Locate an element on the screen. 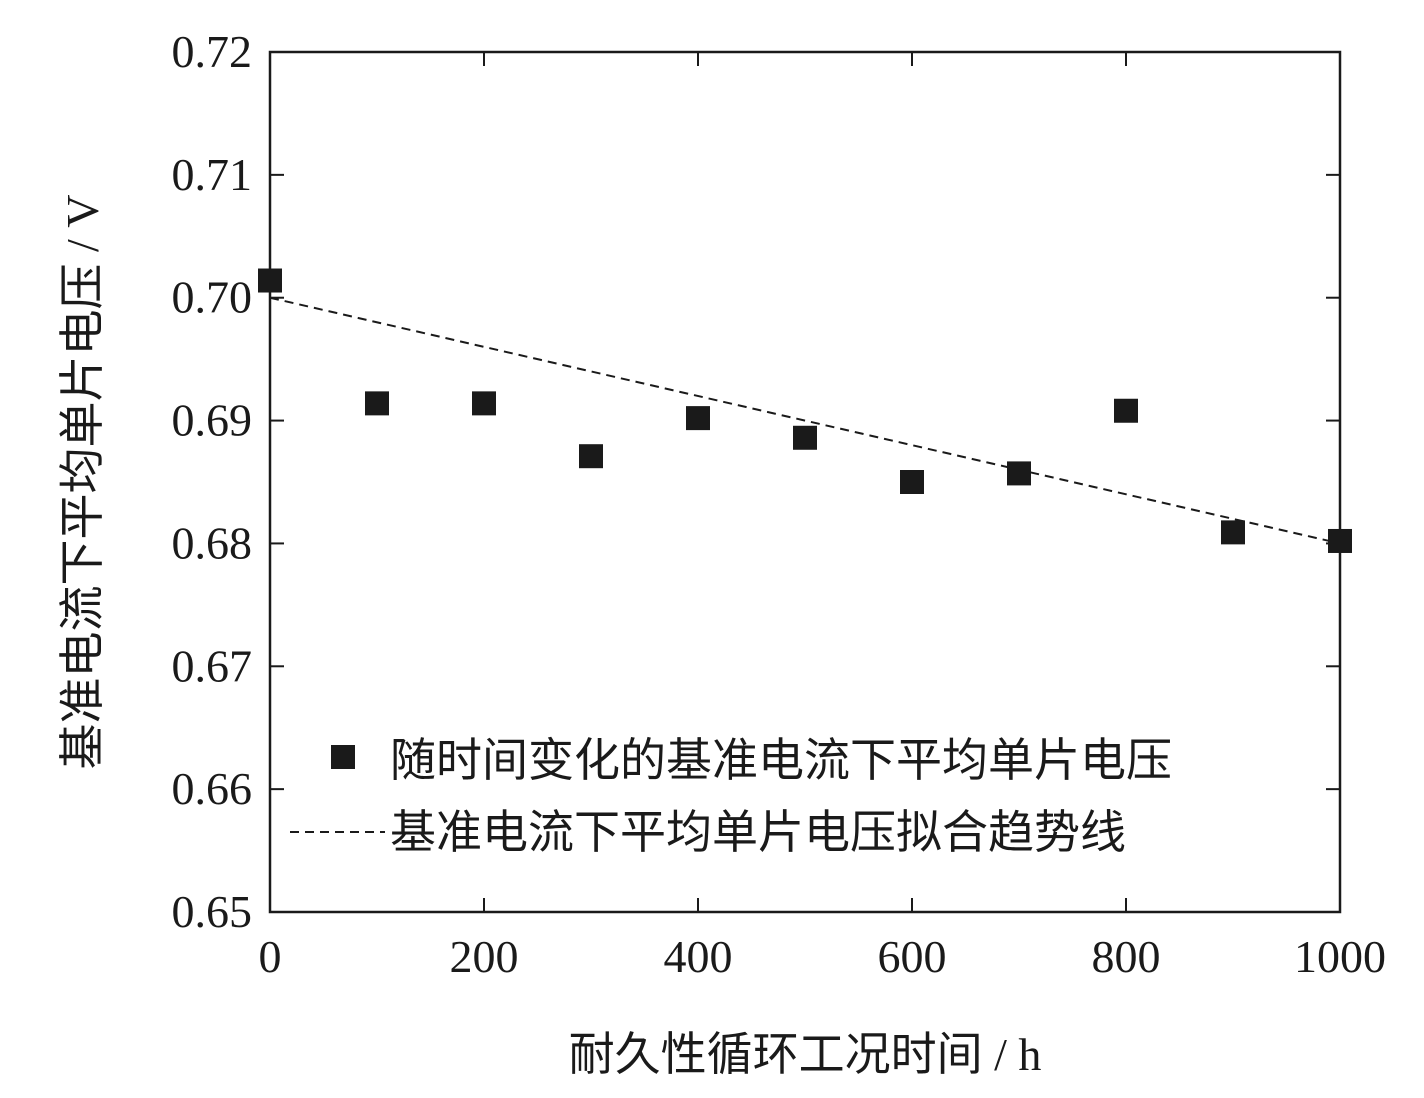 Image resolution: width=1424 pixels, height=1098 pixels. x-tick-label: 0 is located at coordinates (270, 956).